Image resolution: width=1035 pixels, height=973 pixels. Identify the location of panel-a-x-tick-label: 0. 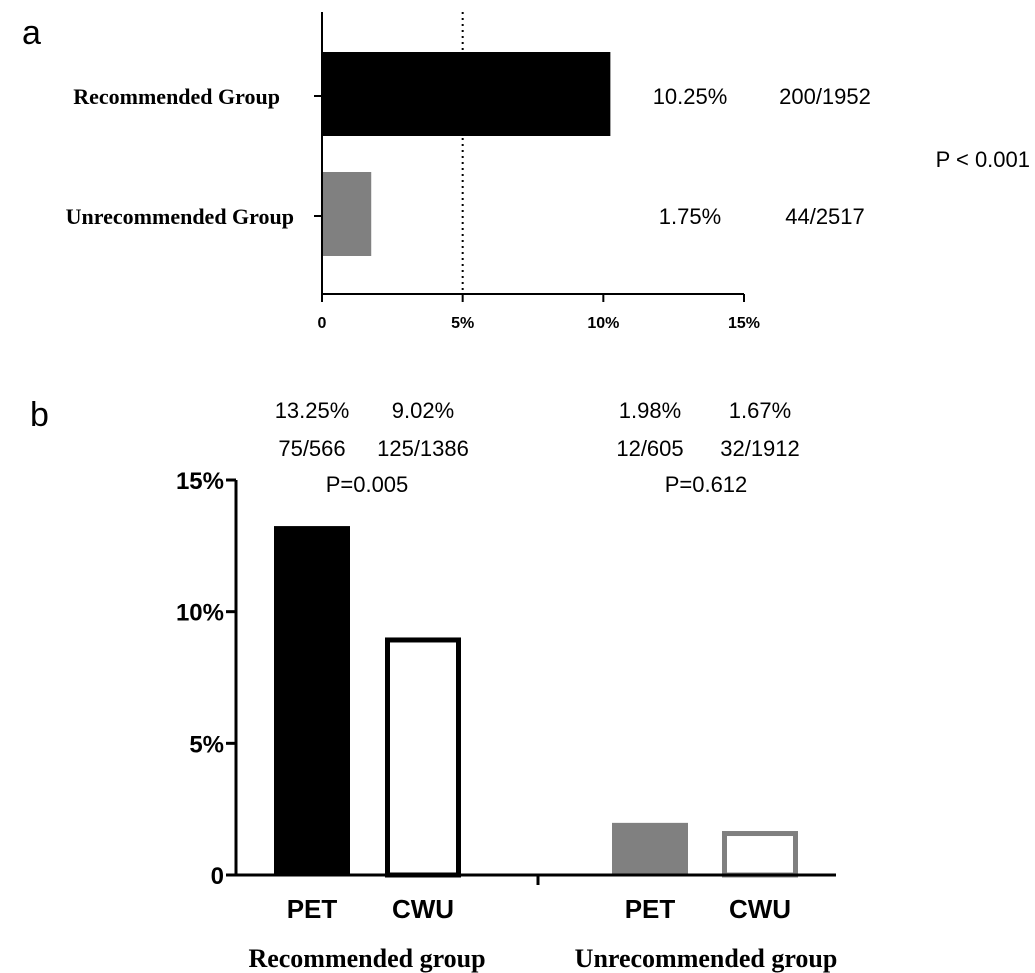
(322, 323).